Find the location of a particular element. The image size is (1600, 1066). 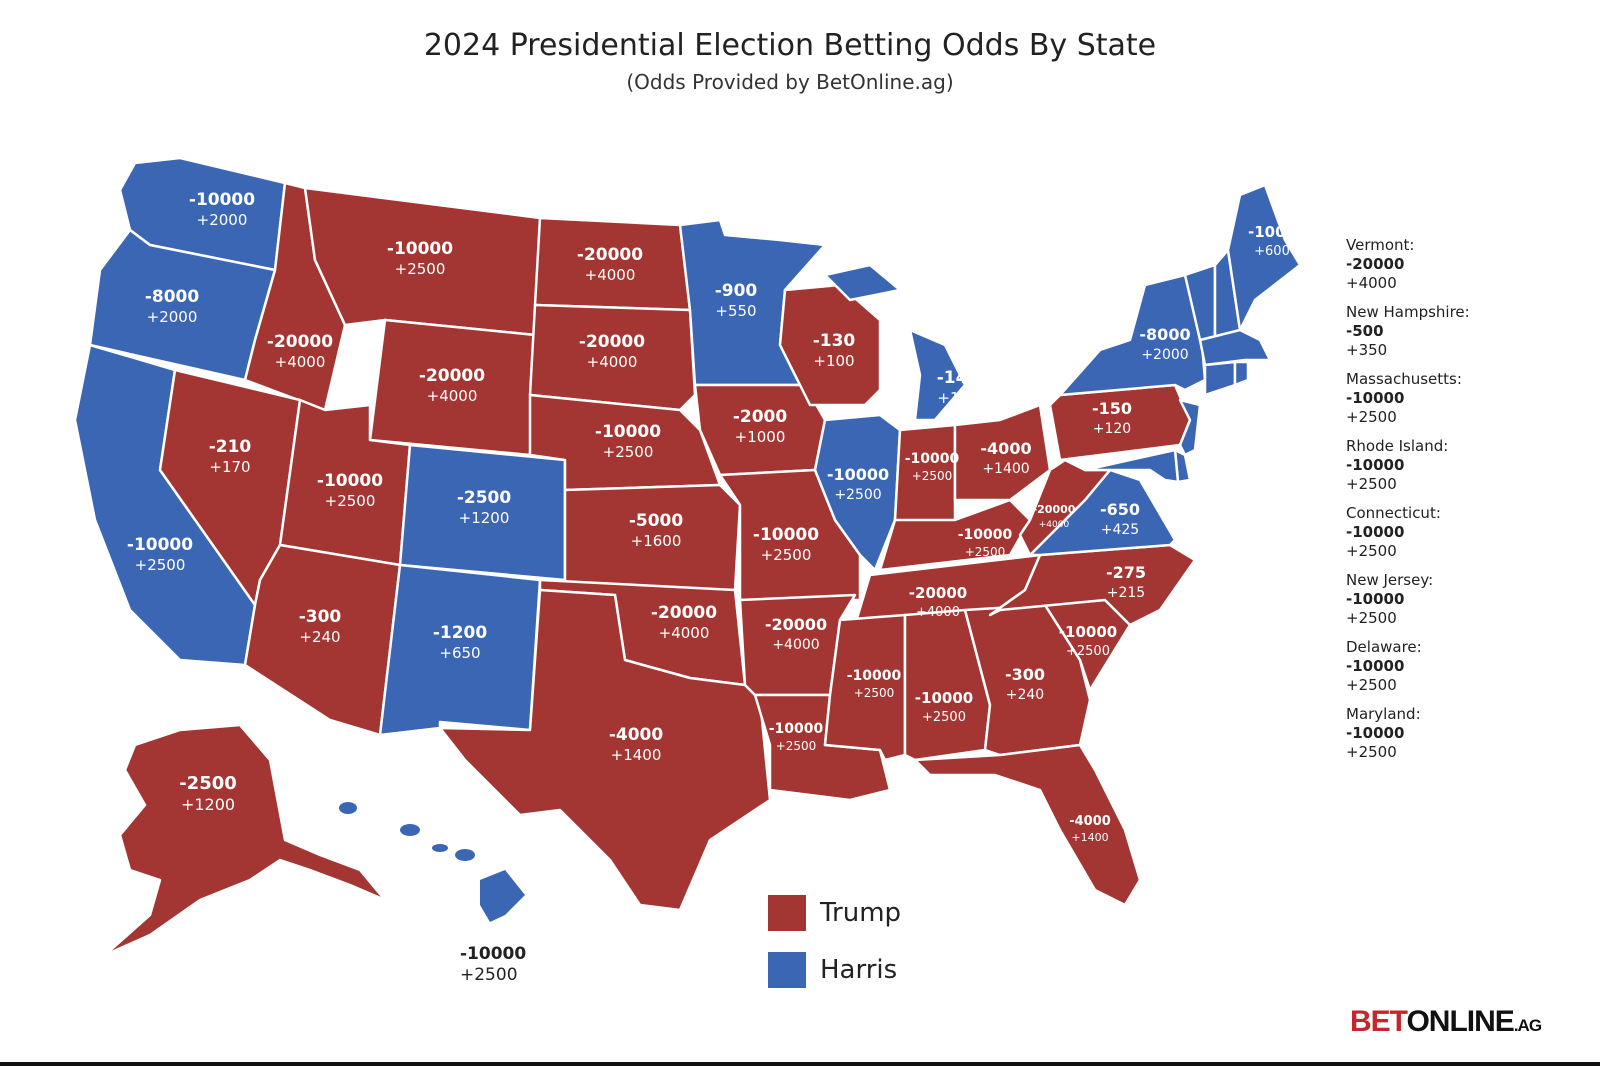

state-RI is located at coordinates (1241, 373).